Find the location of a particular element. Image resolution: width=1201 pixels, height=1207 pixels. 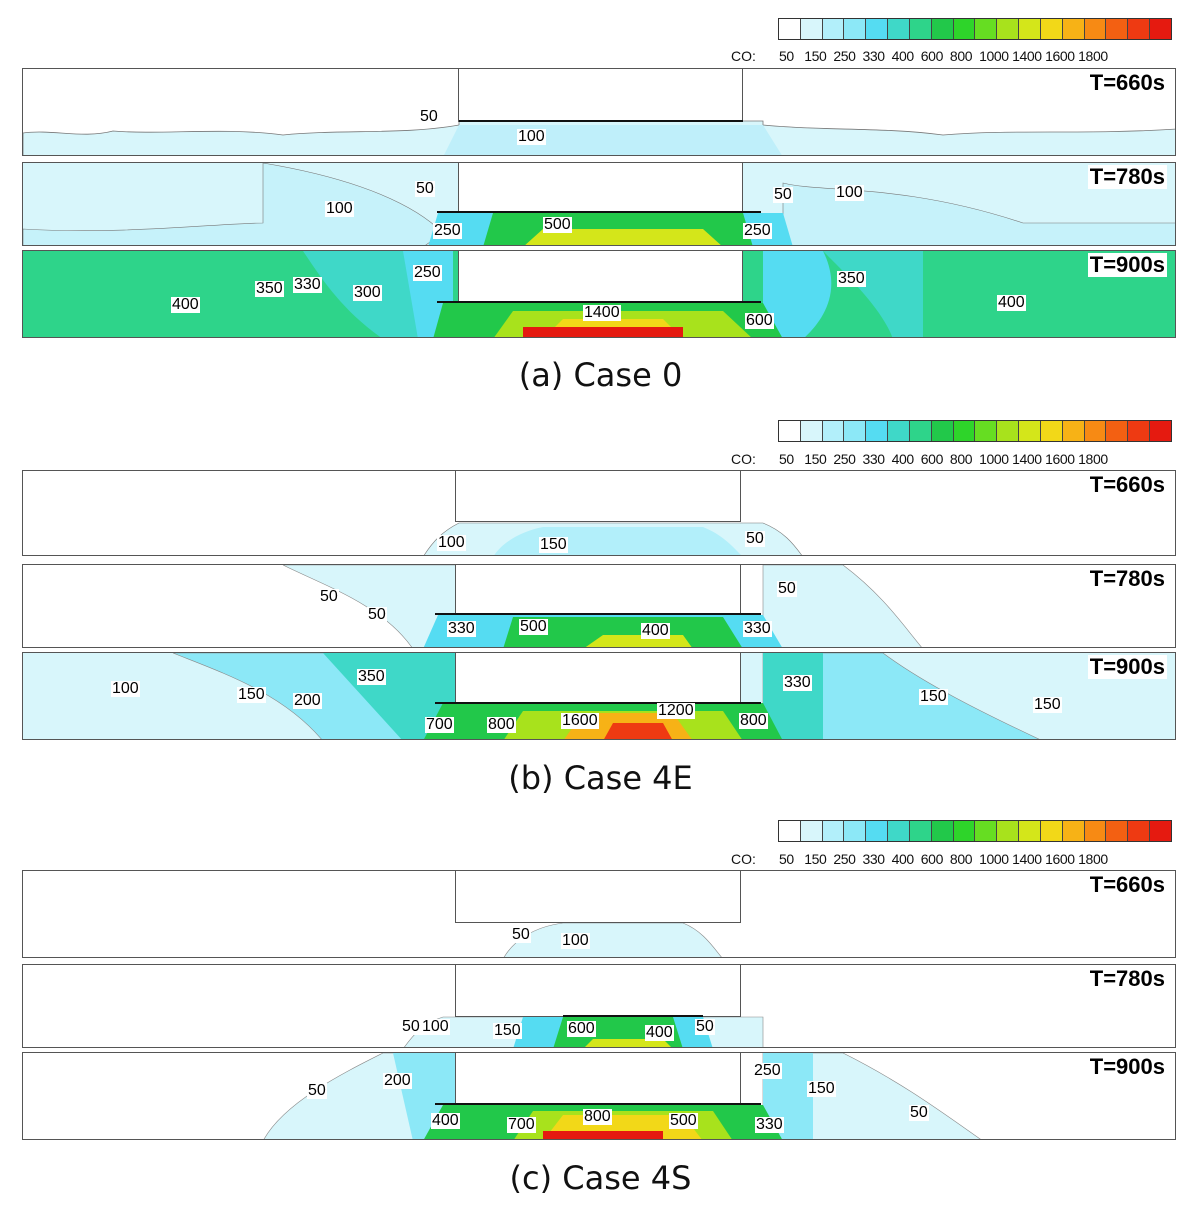

contour-label: 600 is located at coordinates (759, 320).